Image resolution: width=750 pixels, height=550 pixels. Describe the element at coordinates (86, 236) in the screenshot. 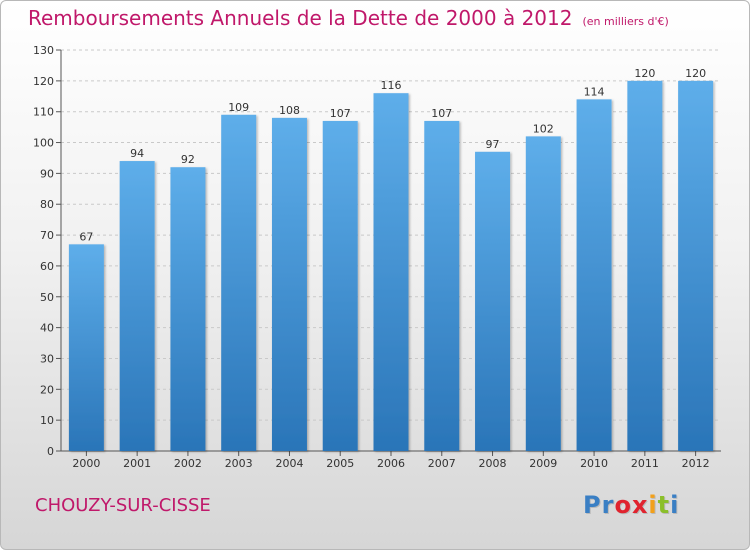

I see `data-label-2000: 67` at that location.